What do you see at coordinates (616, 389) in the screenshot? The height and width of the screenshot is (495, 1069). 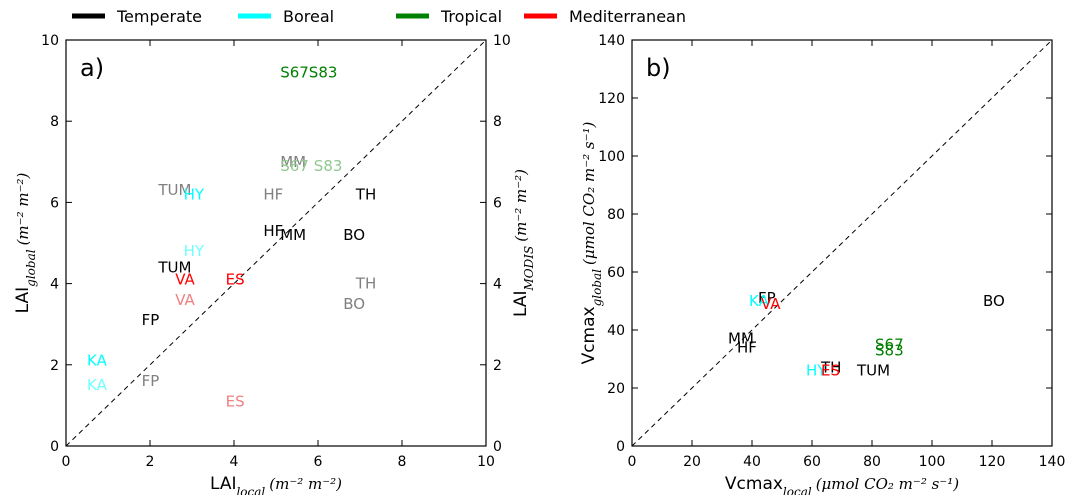 I see `y-tick-label: 20` at bounding box center [616, 389].